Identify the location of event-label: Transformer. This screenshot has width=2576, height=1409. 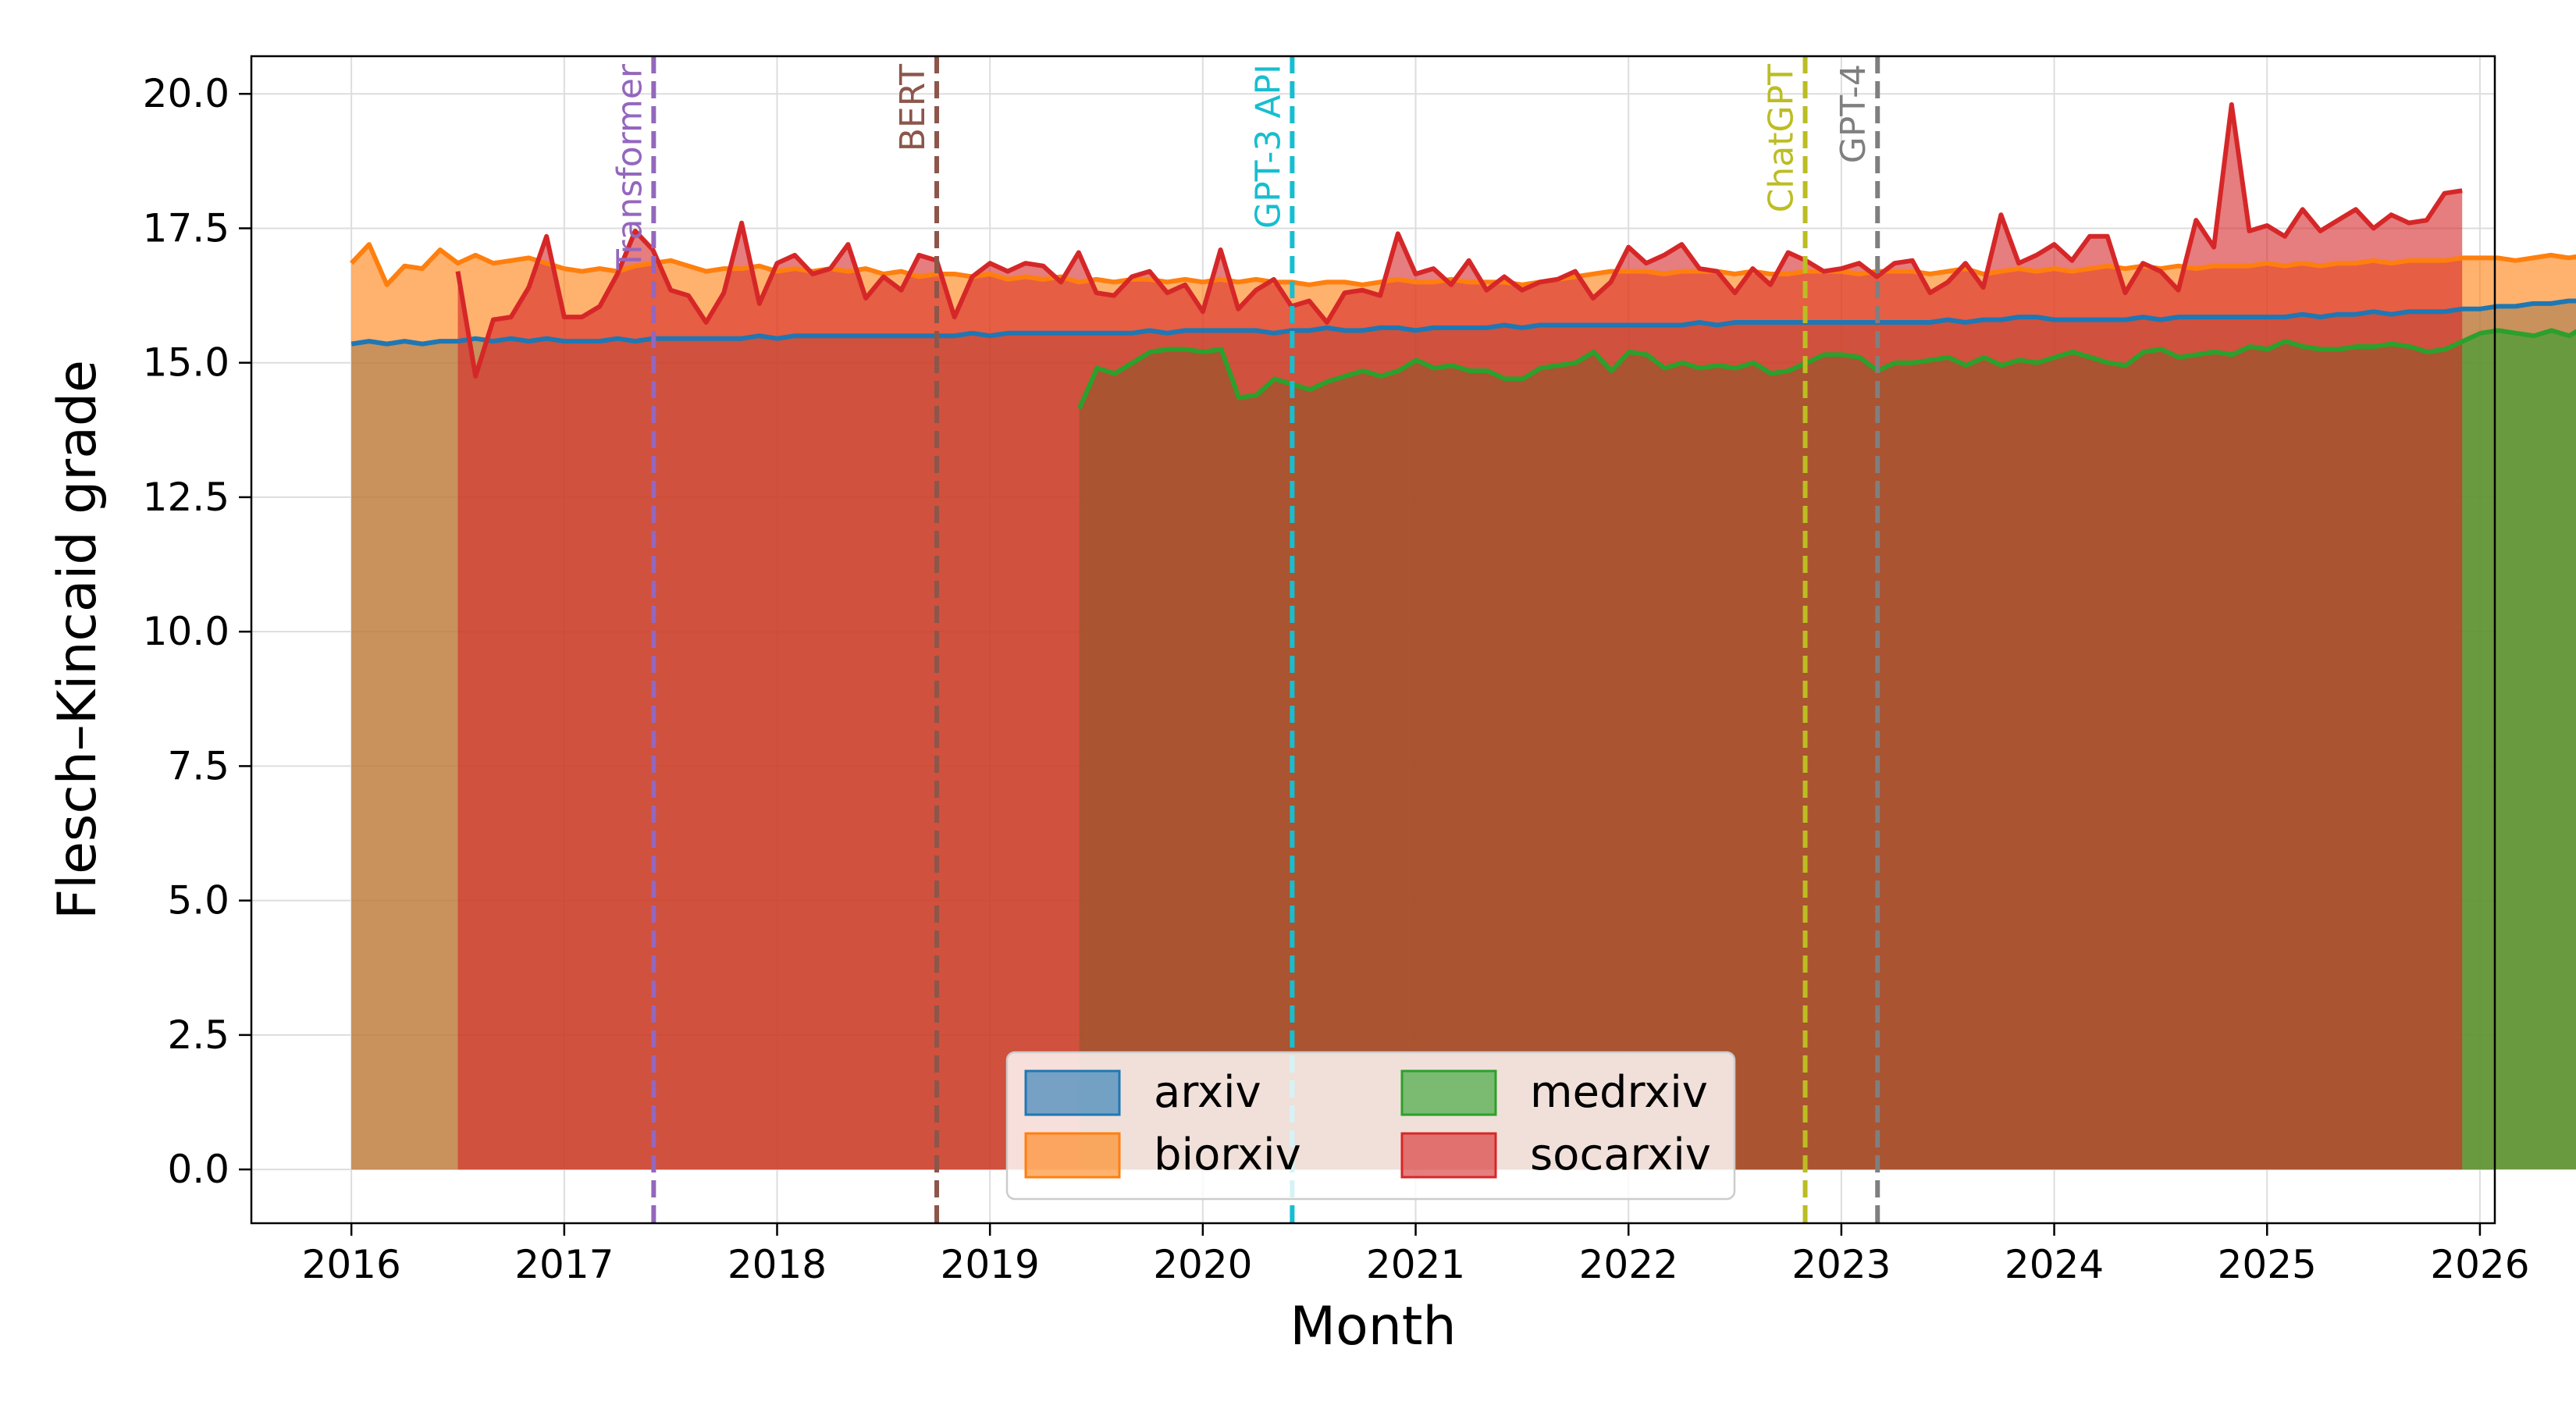
(629, 167).